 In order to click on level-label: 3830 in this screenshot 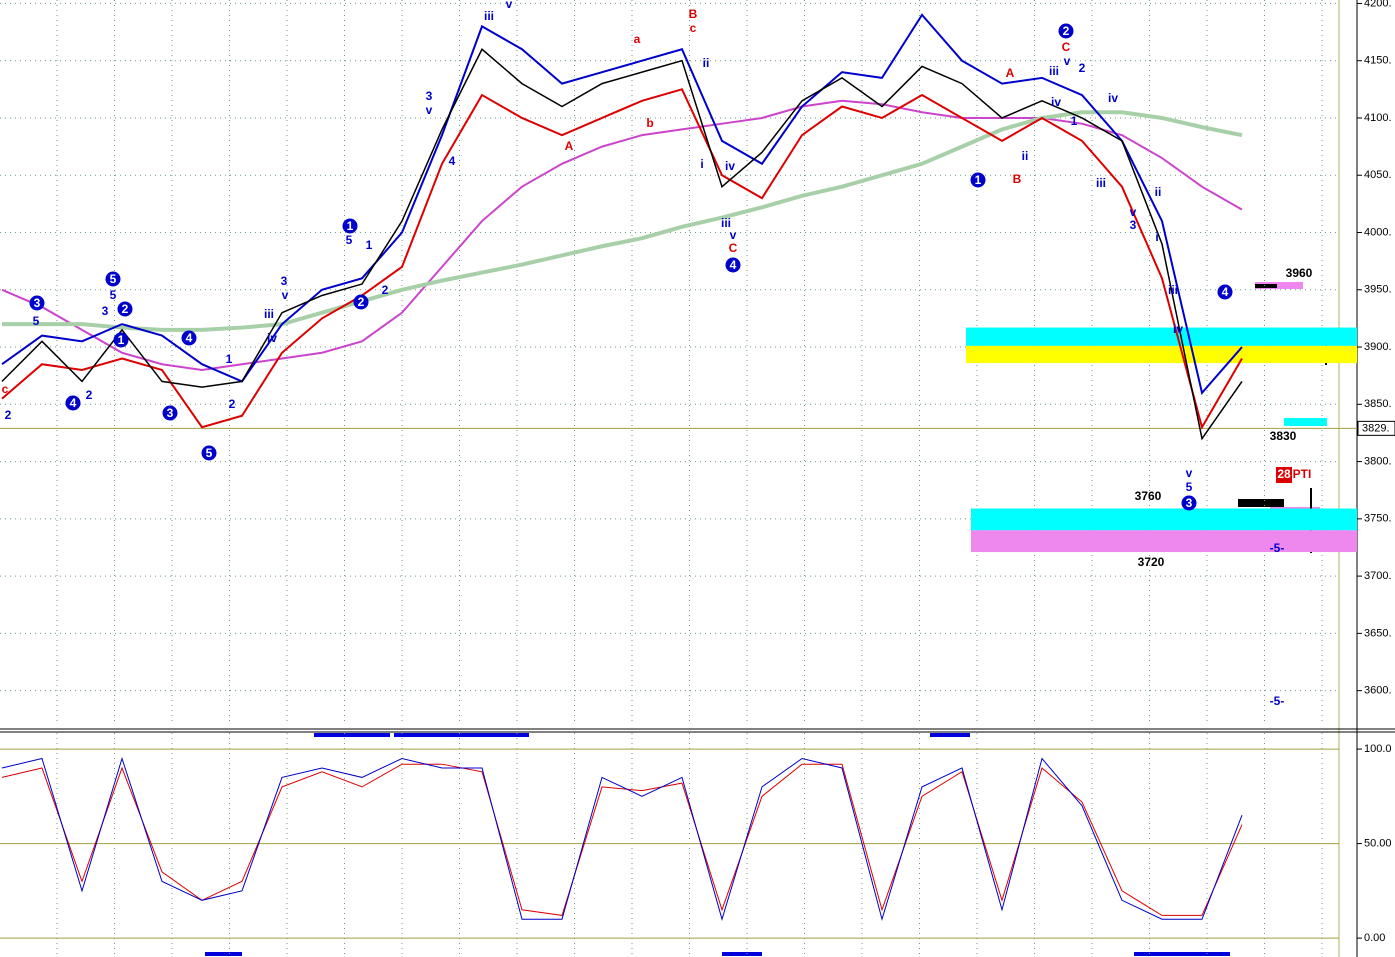, I will do `click(1283, 436)`.